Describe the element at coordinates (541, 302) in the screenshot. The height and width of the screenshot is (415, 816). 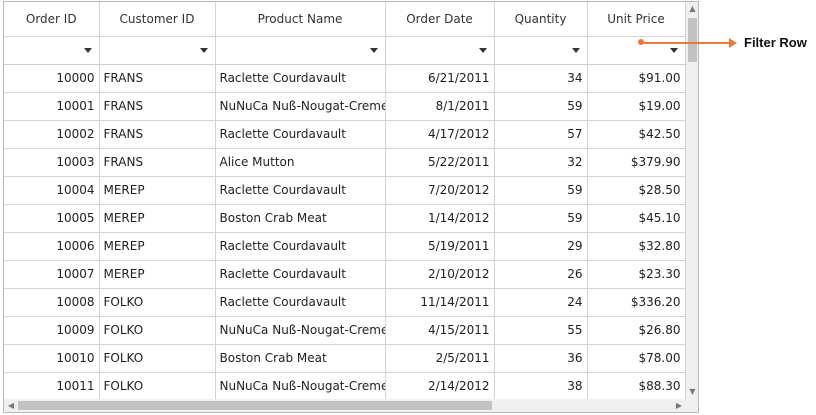
I see `cell-quantity: 24` at that location.